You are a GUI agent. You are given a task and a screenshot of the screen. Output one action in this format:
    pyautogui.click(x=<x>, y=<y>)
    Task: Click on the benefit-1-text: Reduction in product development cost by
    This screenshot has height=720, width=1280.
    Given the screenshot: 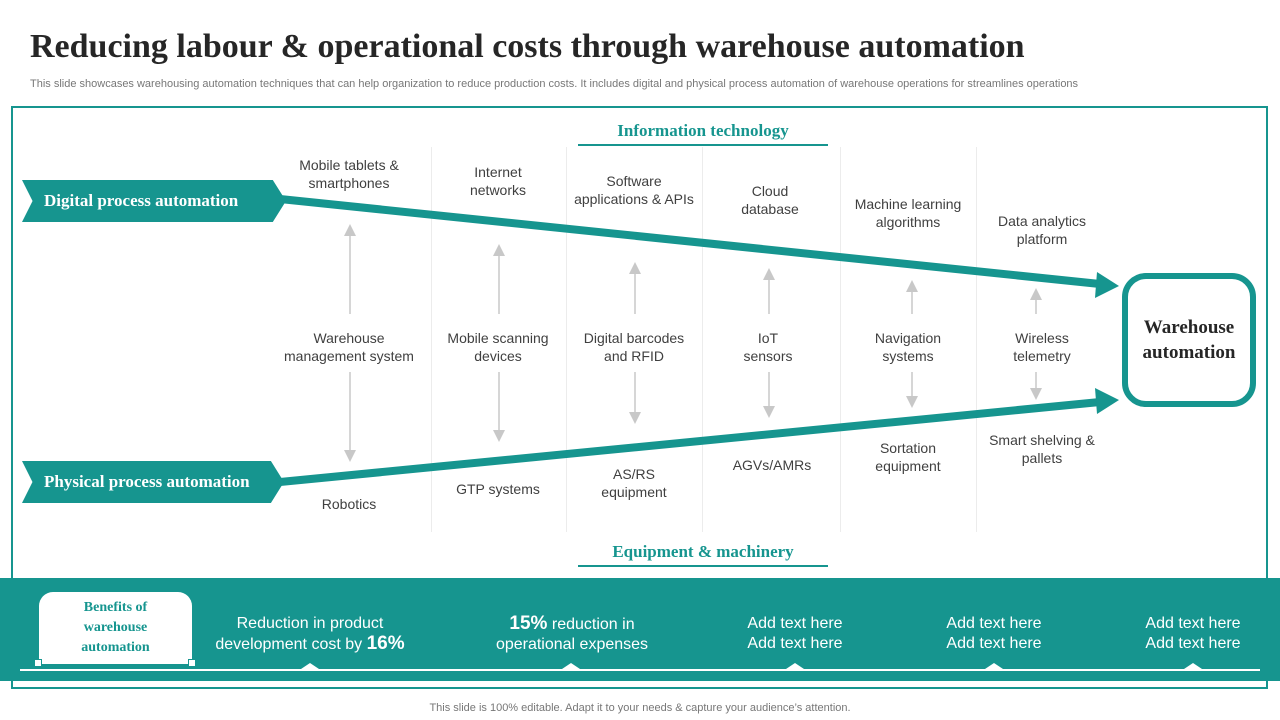 What is the action you would take?
    pyautogui.click(x=299, y=634)
    